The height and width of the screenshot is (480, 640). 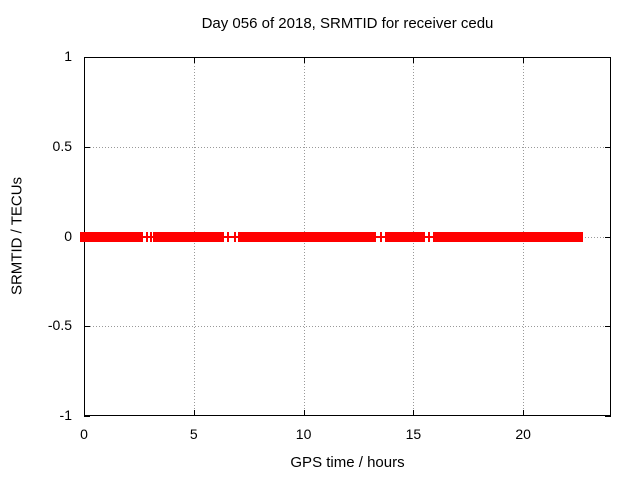 I want to click on y-tick-label: -0.5, so click(x=59, y=325).